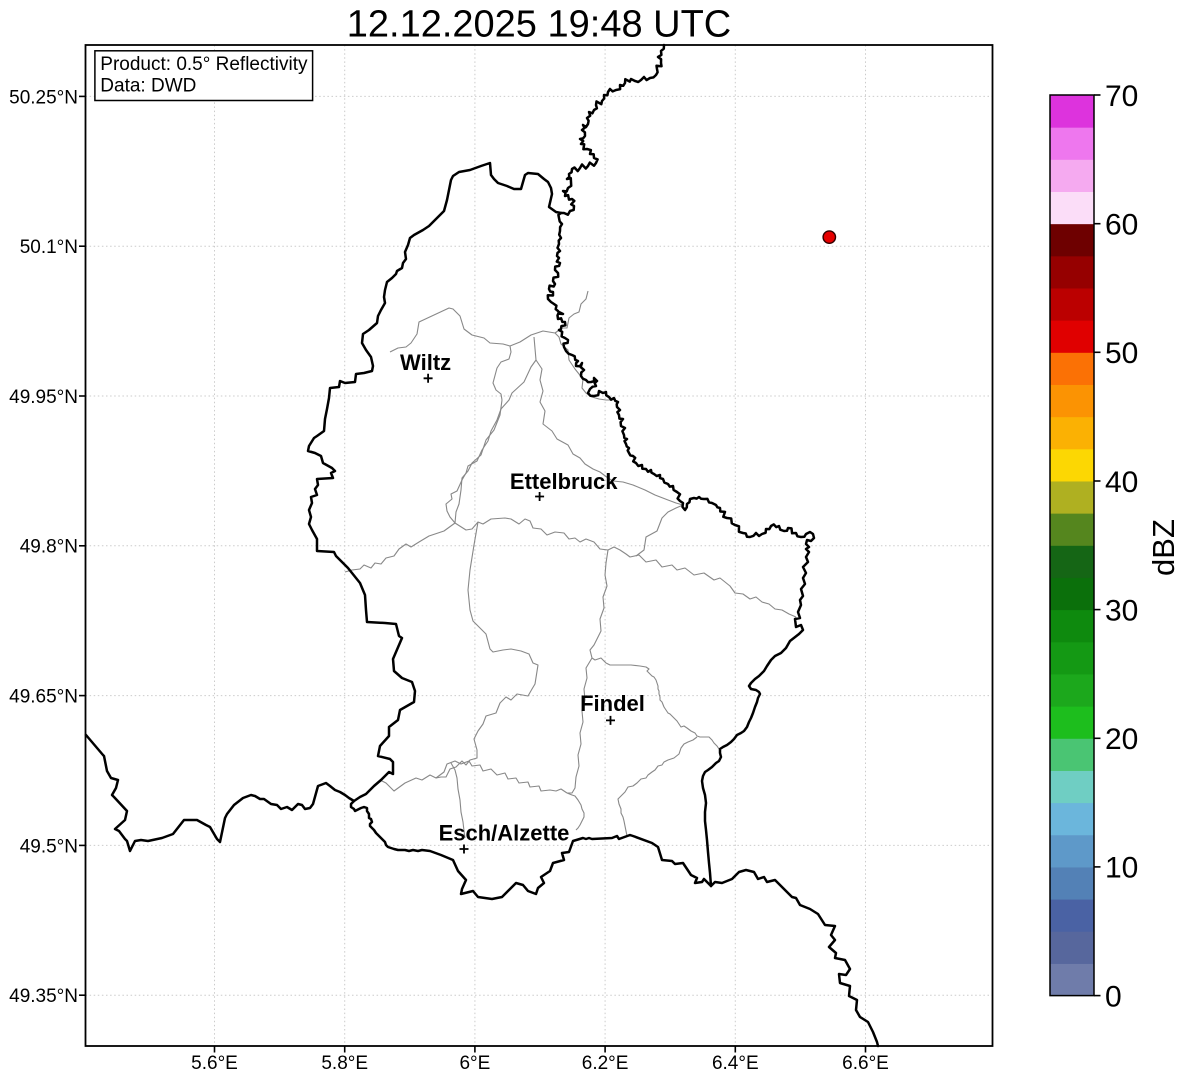 The image size is (1184, 1086). What do you see at coordinates (1121, 868) in the screenshot?
I see `svg-text: 10` at bounding box center [1121, 868].